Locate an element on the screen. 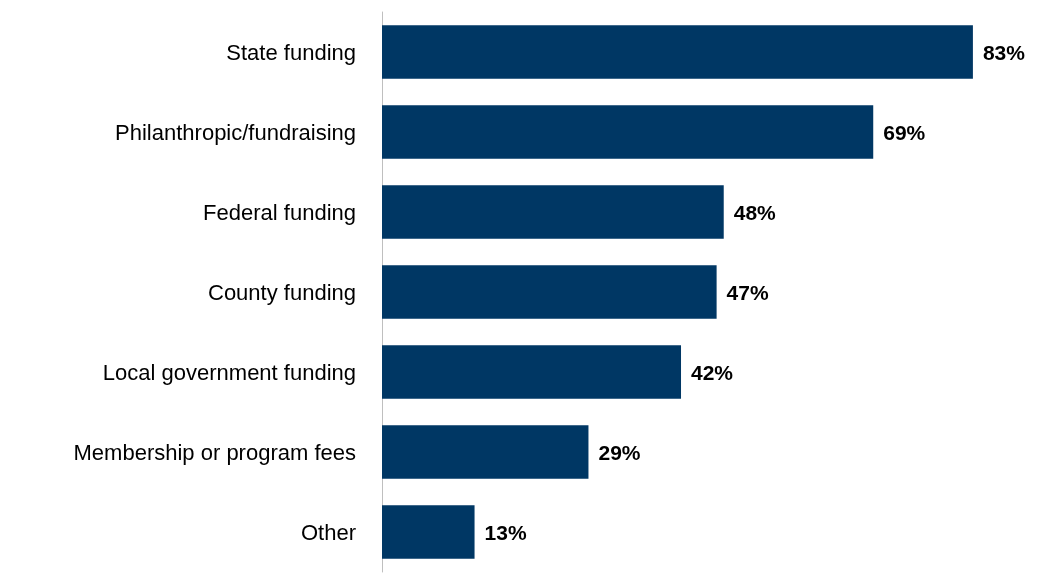 The width and height of the screenshot is (1060, 586). data-label: 48% is located at coordinates (755, 212).